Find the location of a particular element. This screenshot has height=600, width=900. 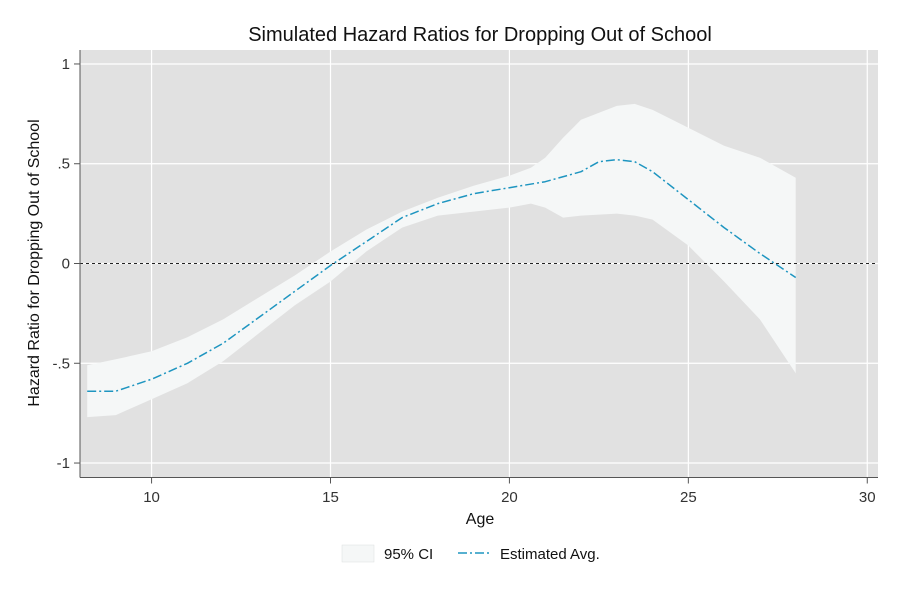

x-axis-label: Age is located at coordinates (480, 519).